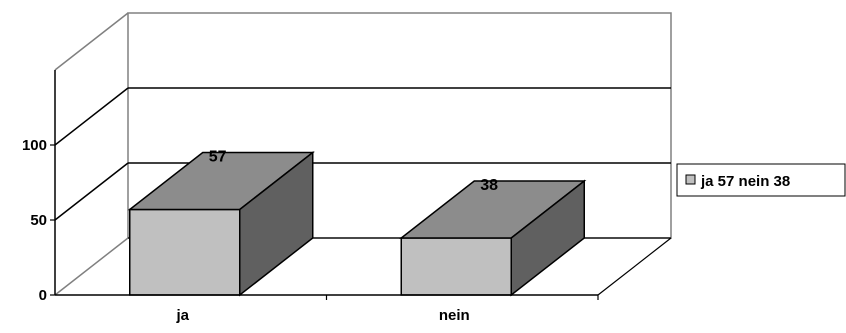  I want to click on bar-nein, so click(493, 238).